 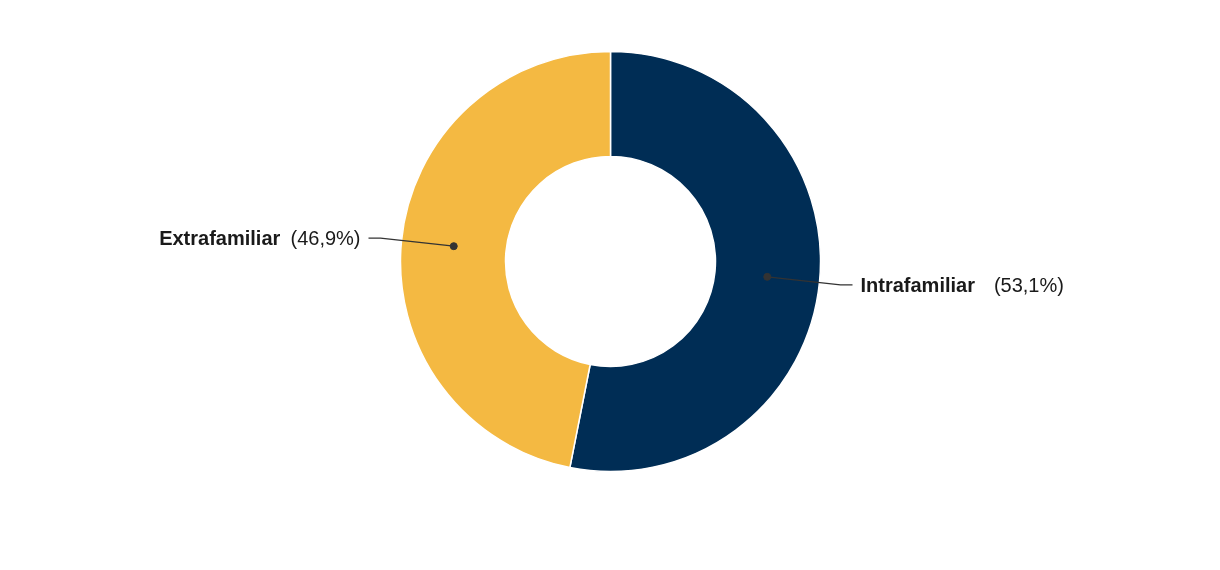 What do you see at coordinates (918, 284) in the screenshot?
I see `slice-label: Intrafamiliar` at bounding box center [918, 284].